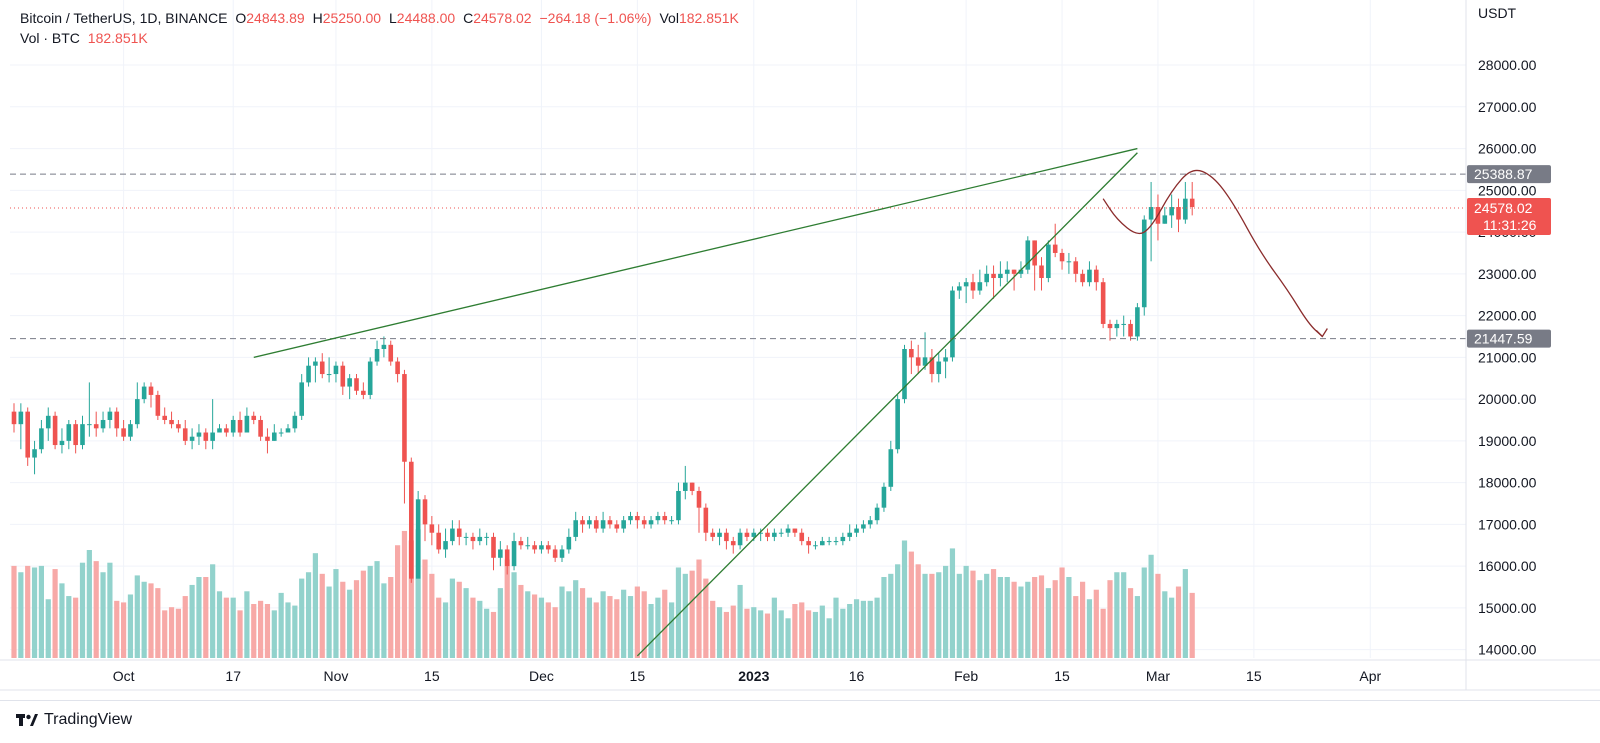  Describe the element at coordinates (74, 720) in the screenshot. I see `brand: TradingView` at that location.